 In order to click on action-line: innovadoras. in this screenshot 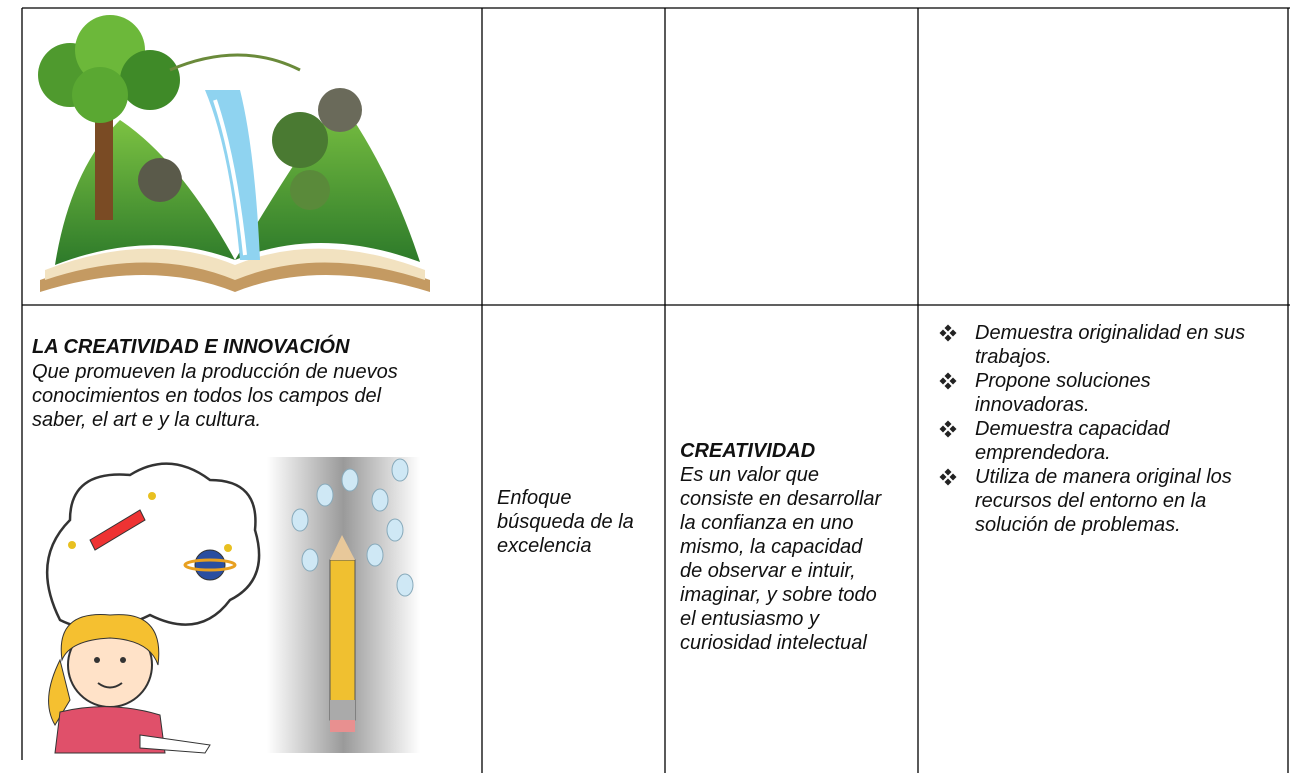, I will do `click(1032, 405)`.